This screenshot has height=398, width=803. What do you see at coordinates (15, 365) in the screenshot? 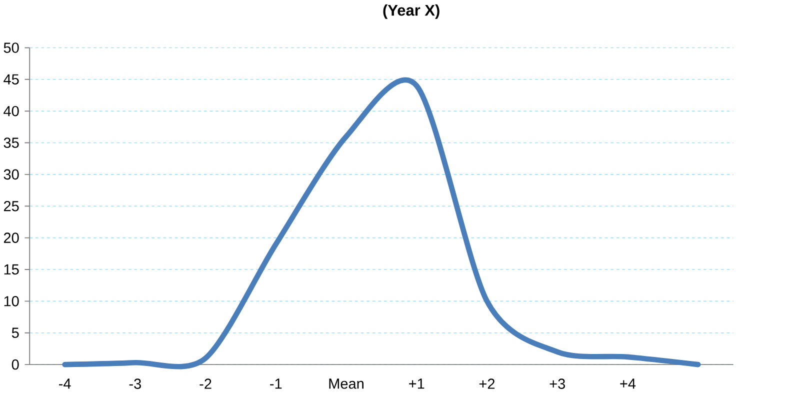
I see `y-tick-label: 0` at bounding box center [15, 365].